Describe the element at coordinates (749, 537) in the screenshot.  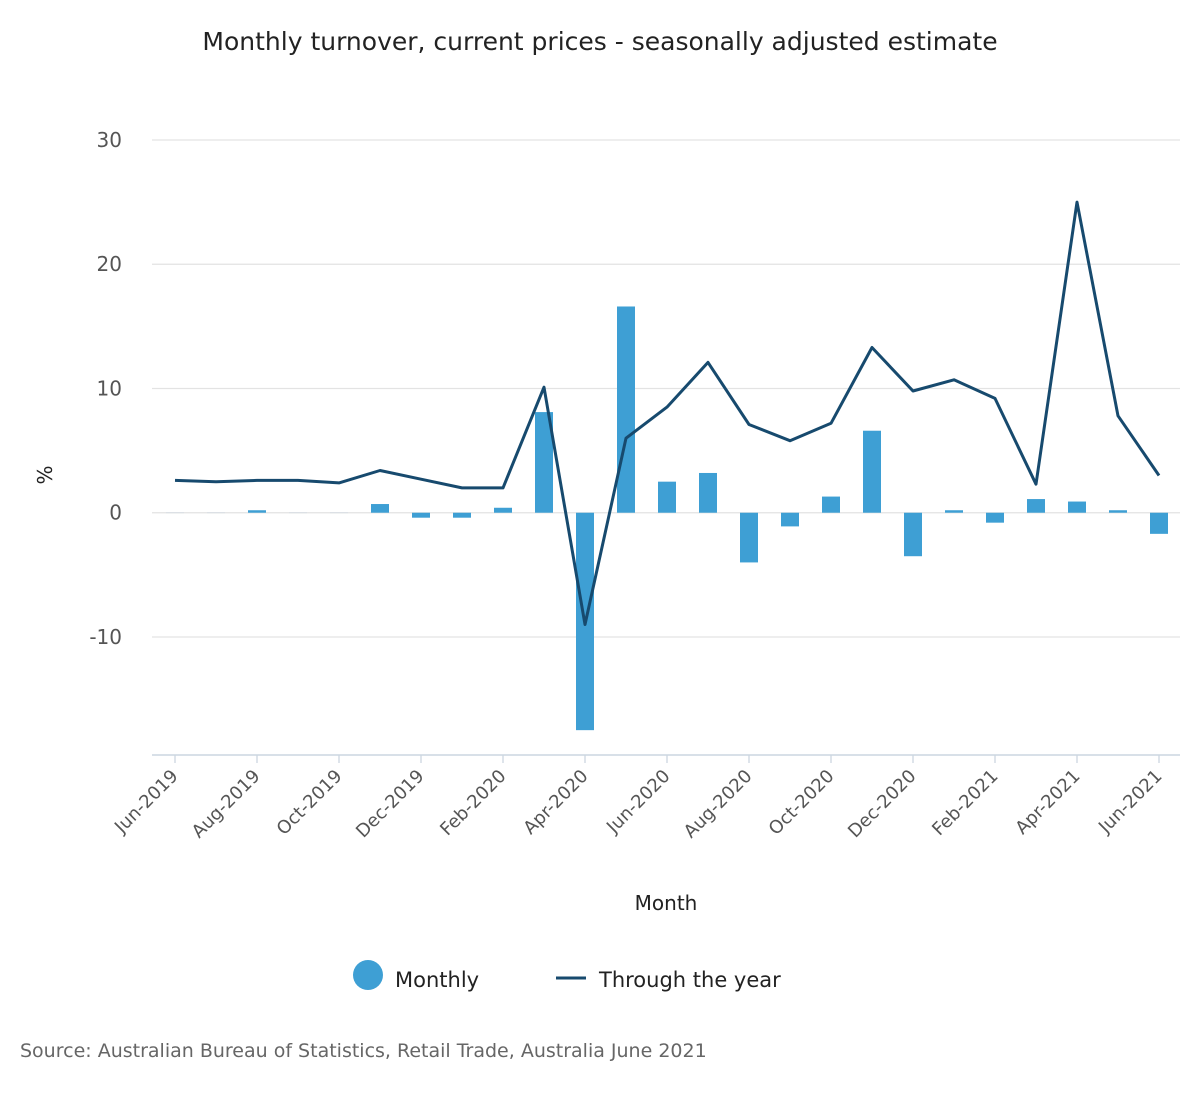
I see `bar-monthly-Aug-2020` at that location.